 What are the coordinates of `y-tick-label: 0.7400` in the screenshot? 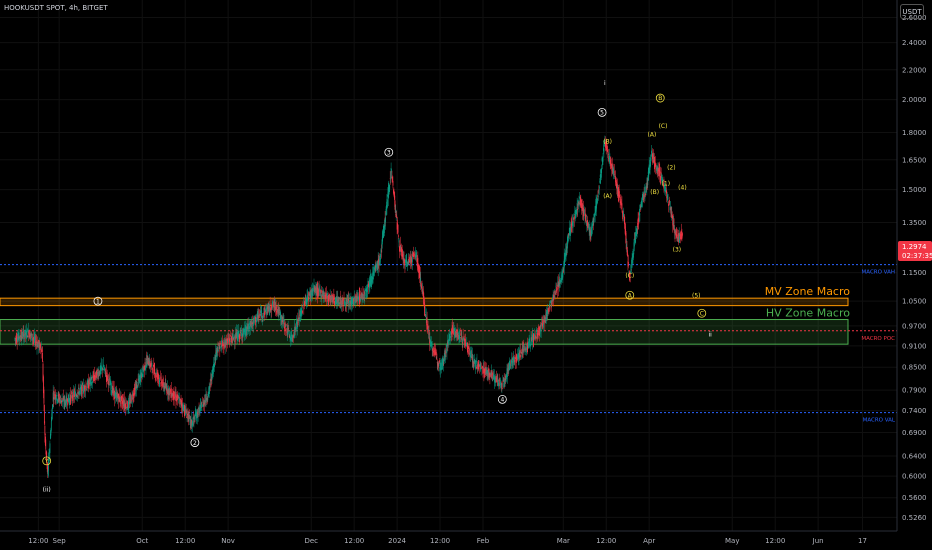 It's located at (914, 411).